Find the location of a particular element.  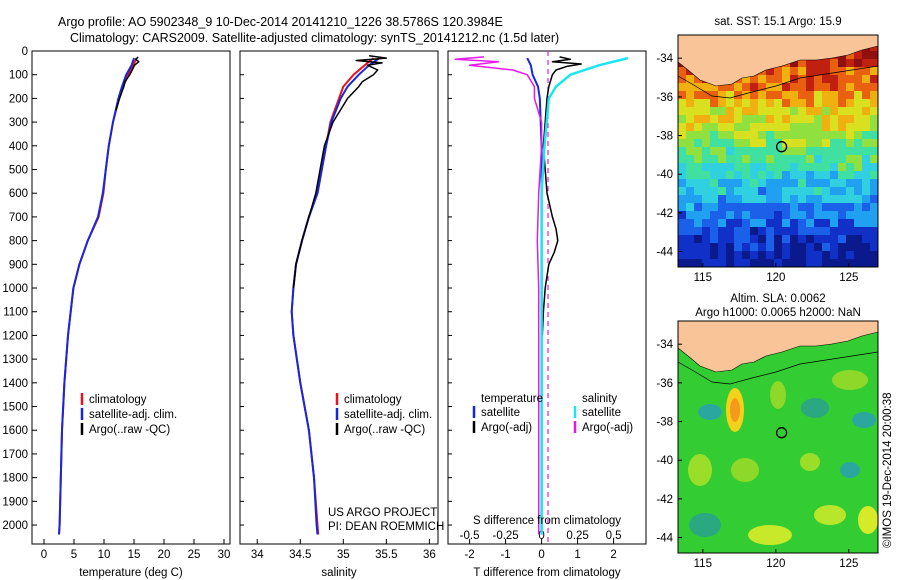

depth-tick-label: 1000 is located at coordinates (15, 289).